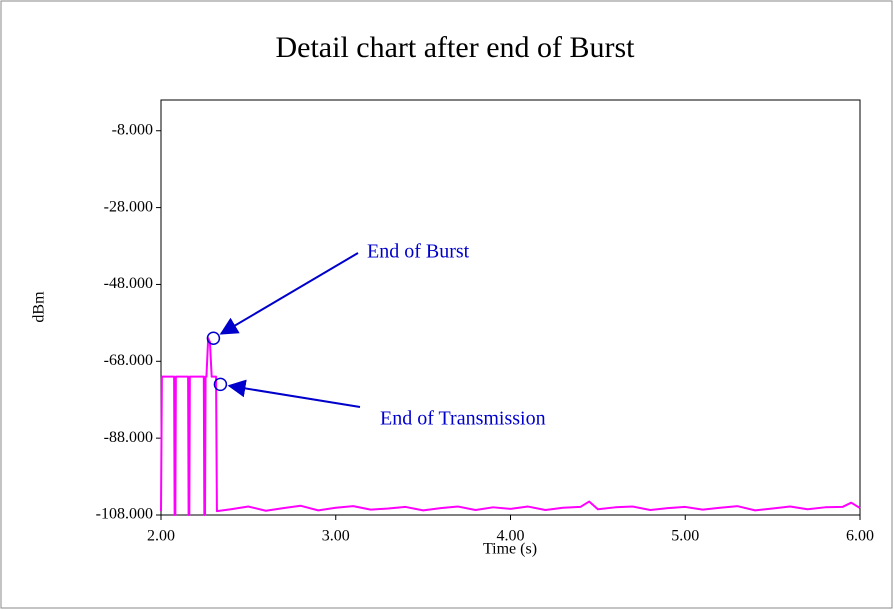 This screenshot has height=610, width=894. What do you see at coordinates (132, 129) in the screenshot?
I see `y-tick-label: -8.000` at bounding box center [132, 129].